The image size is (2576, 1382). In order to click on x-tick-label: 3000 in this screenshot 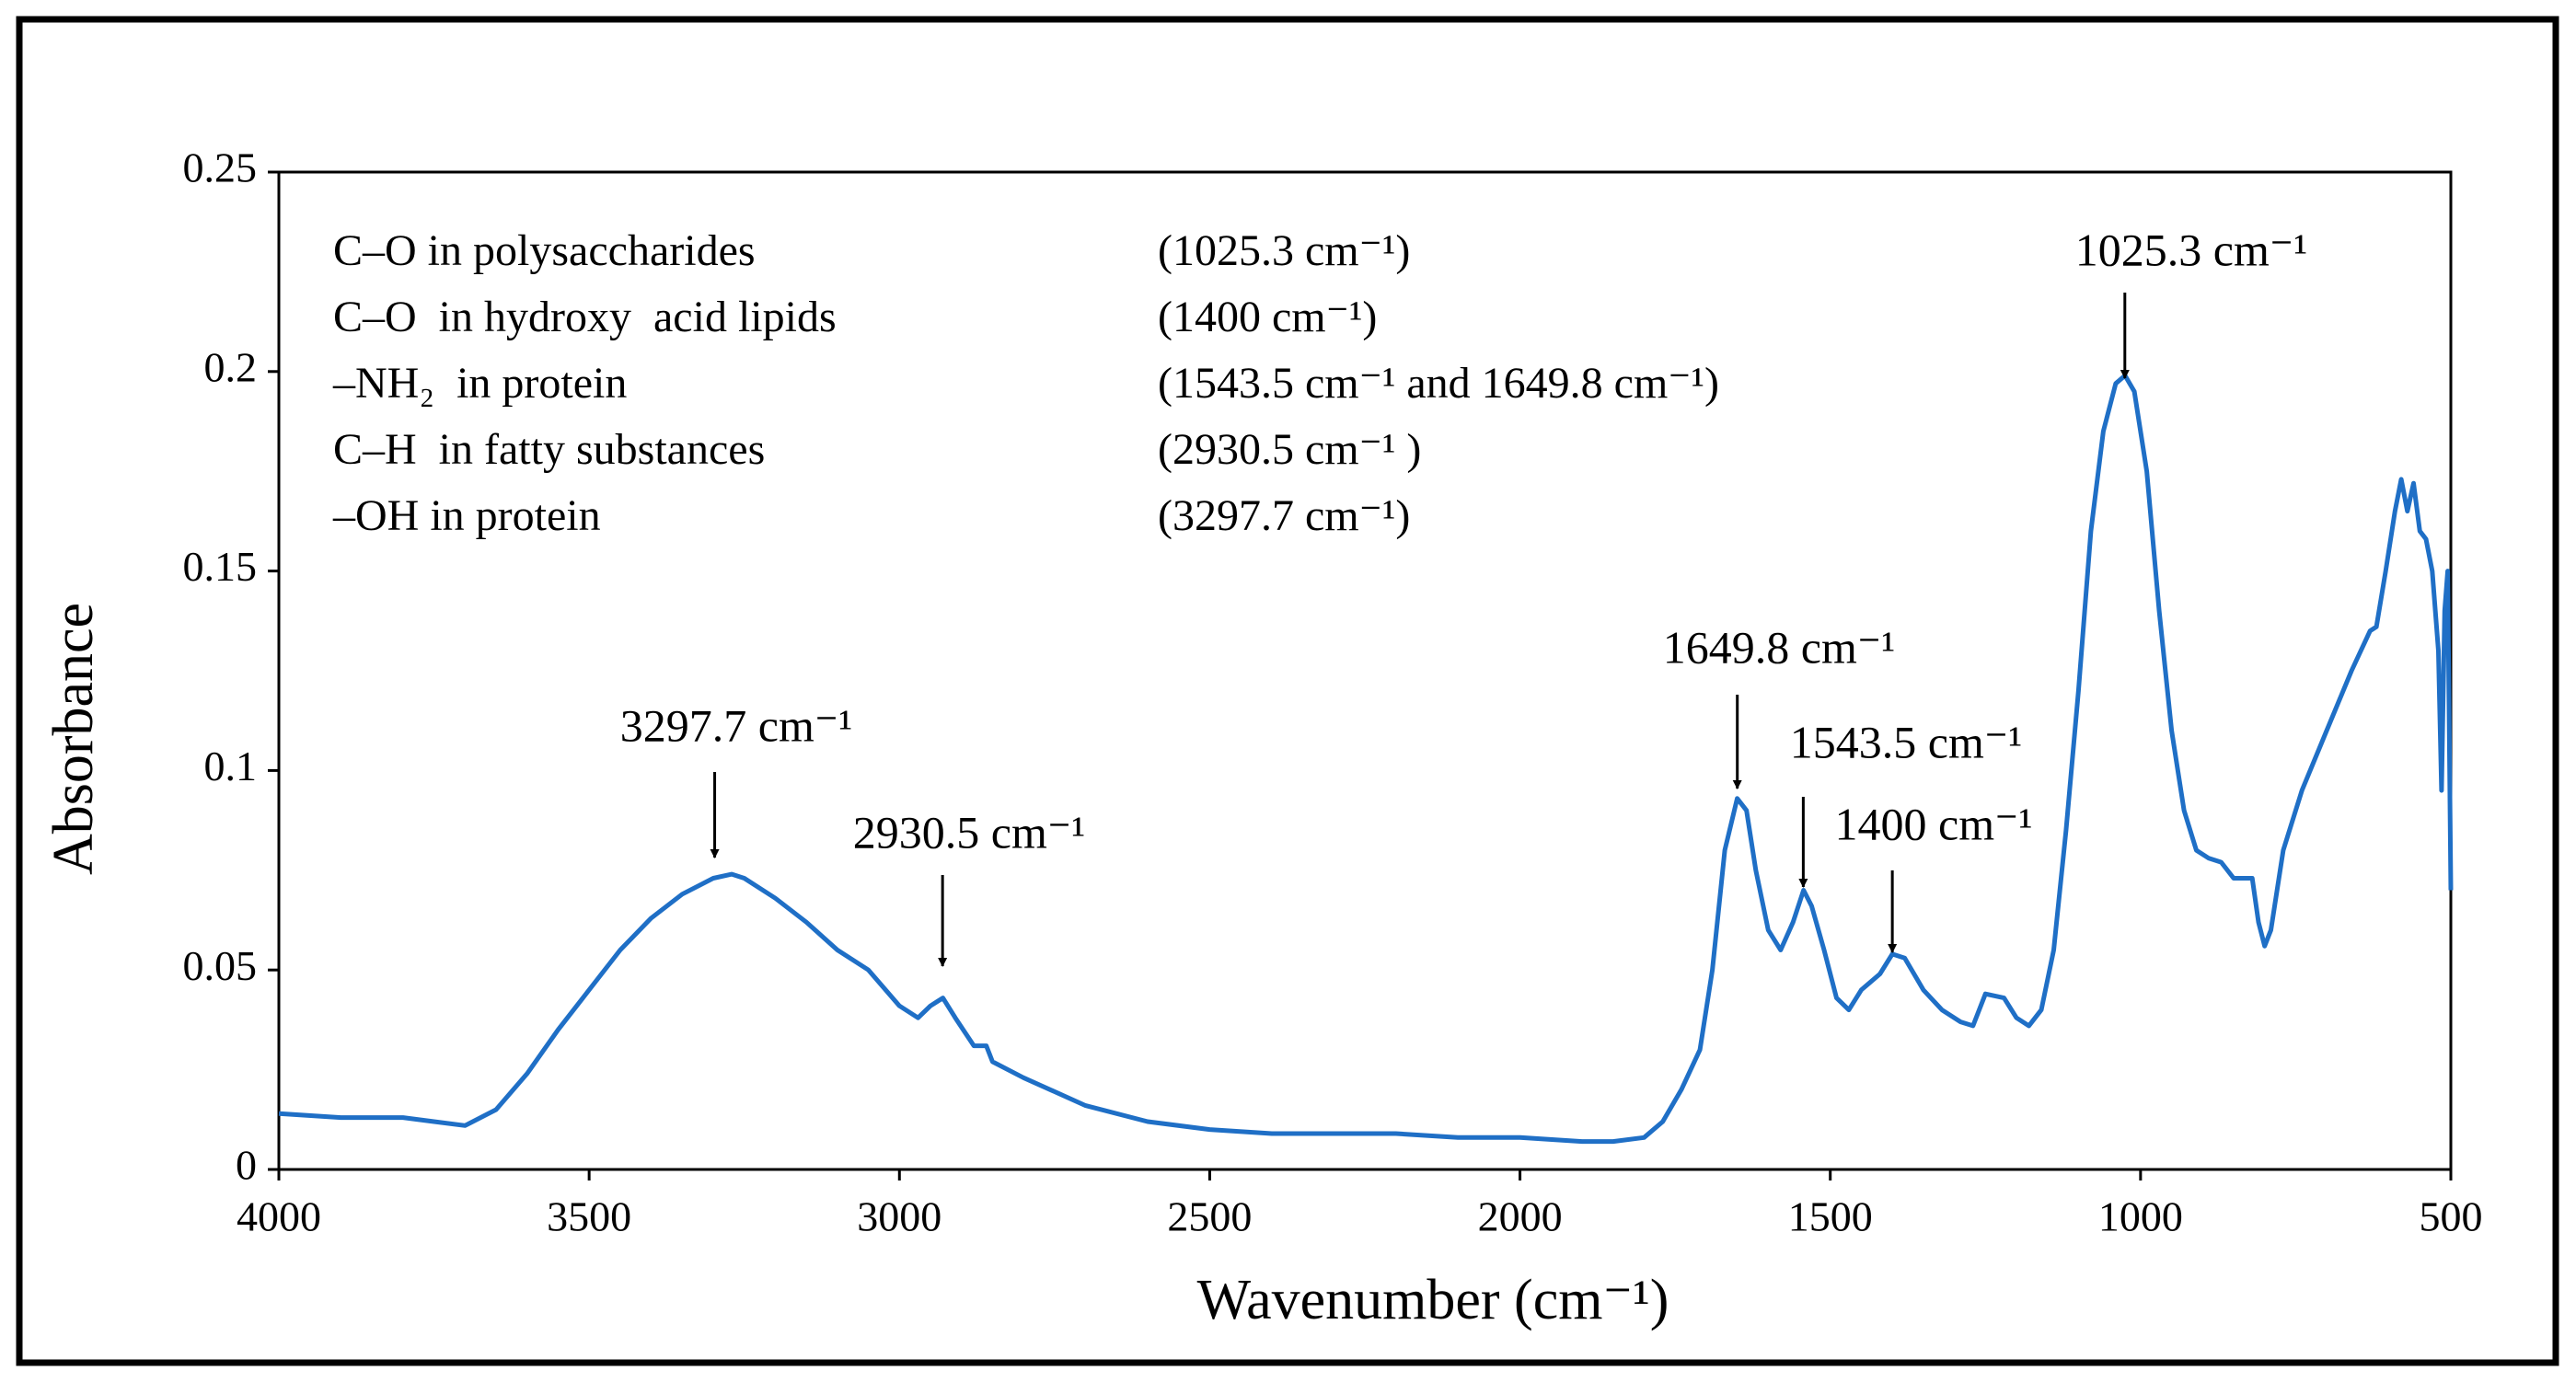, I will do `click(899, 1217)`.